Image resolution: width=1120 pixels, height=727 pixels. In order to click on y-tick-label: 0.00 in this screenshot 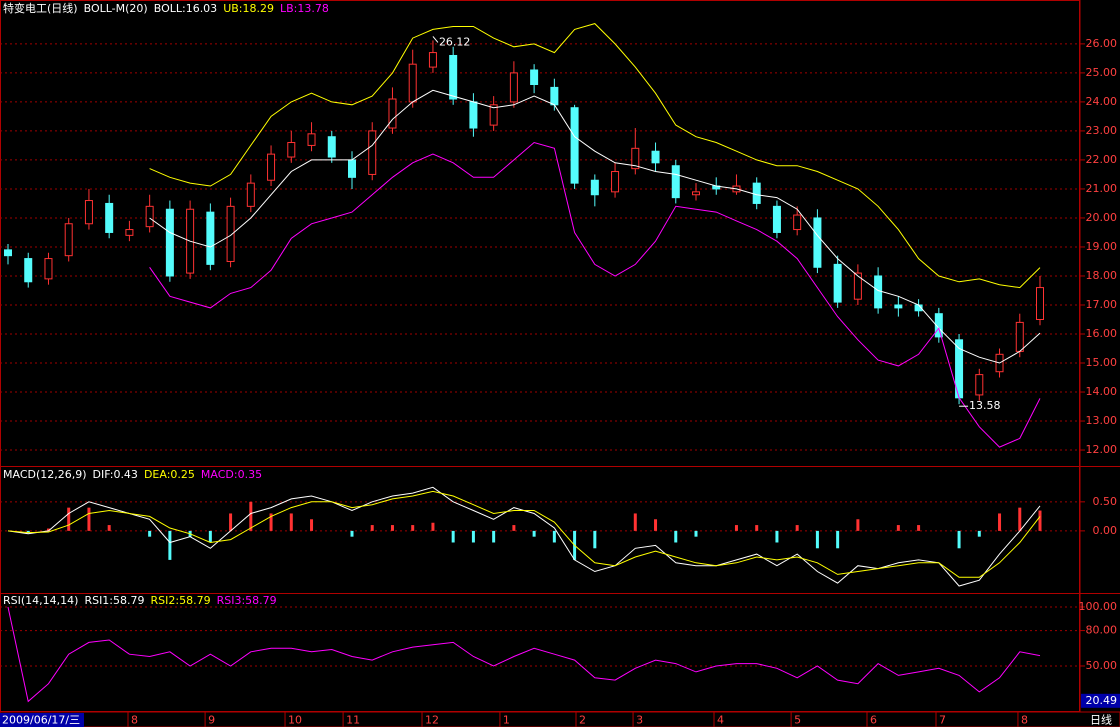, I will do `click(1105, 530)`.